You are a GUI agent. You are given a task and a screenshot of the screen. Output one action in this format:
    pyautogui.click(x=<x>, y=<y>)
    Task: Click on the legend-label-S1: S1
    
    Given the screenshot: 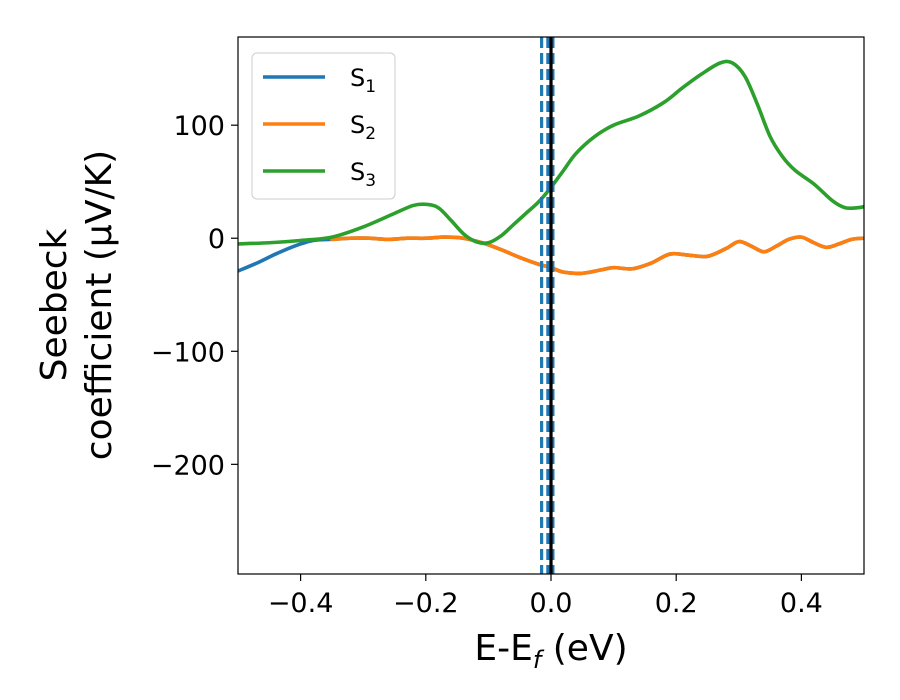 What is the action you would take?
    pyautogui.click(x=363, y=80)
    